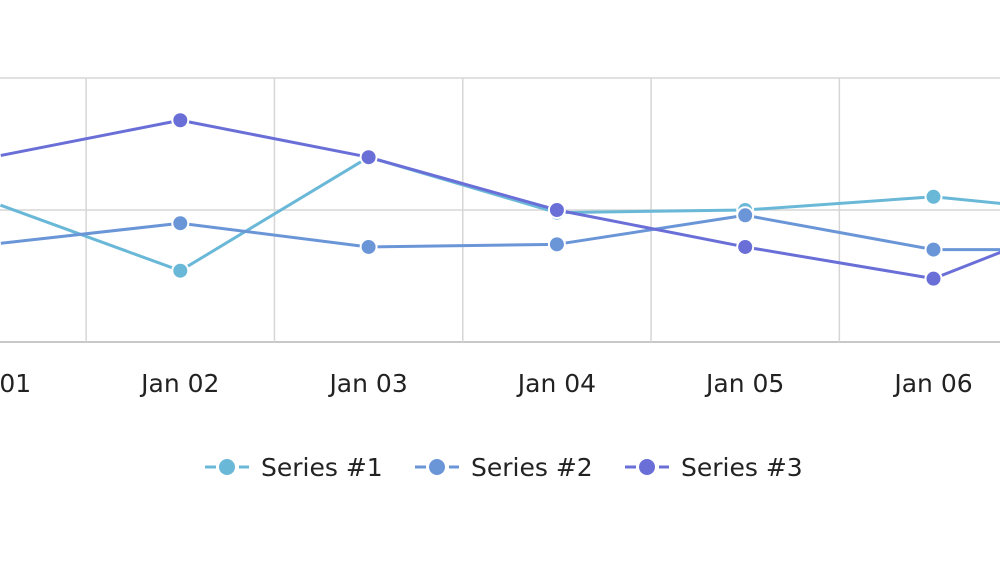 The width and height of the screenshot is (1000, 562). What do you see at coordinates (742, 467) in the screenshot?
I see `legend-label: Series #3` at bounding box center [742, 467].